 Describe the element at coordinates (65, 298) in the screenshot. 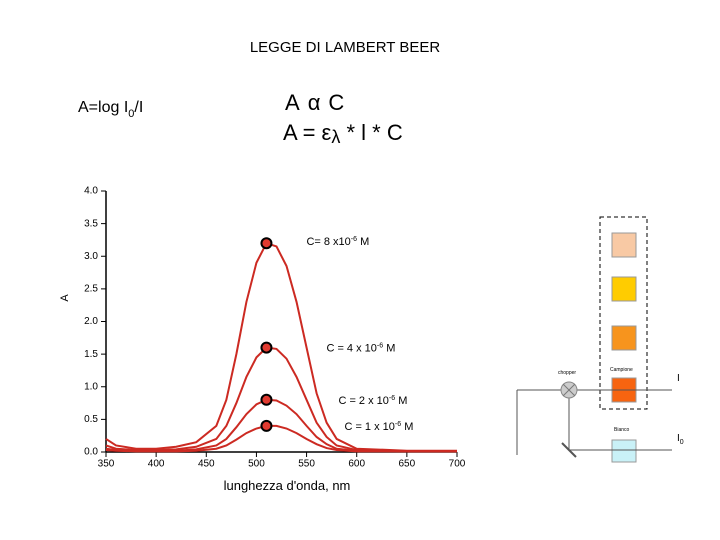

I see `y-axis-label: A` at that location.